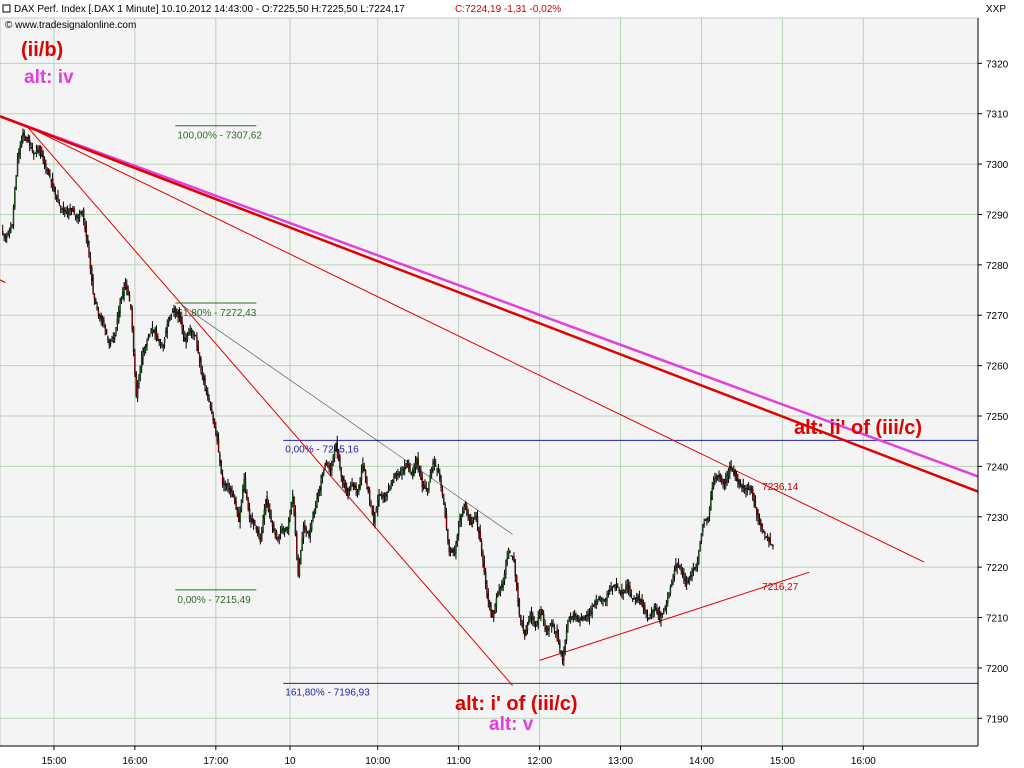  I want to click on channel-label: 7216,27, so click(780, 587).